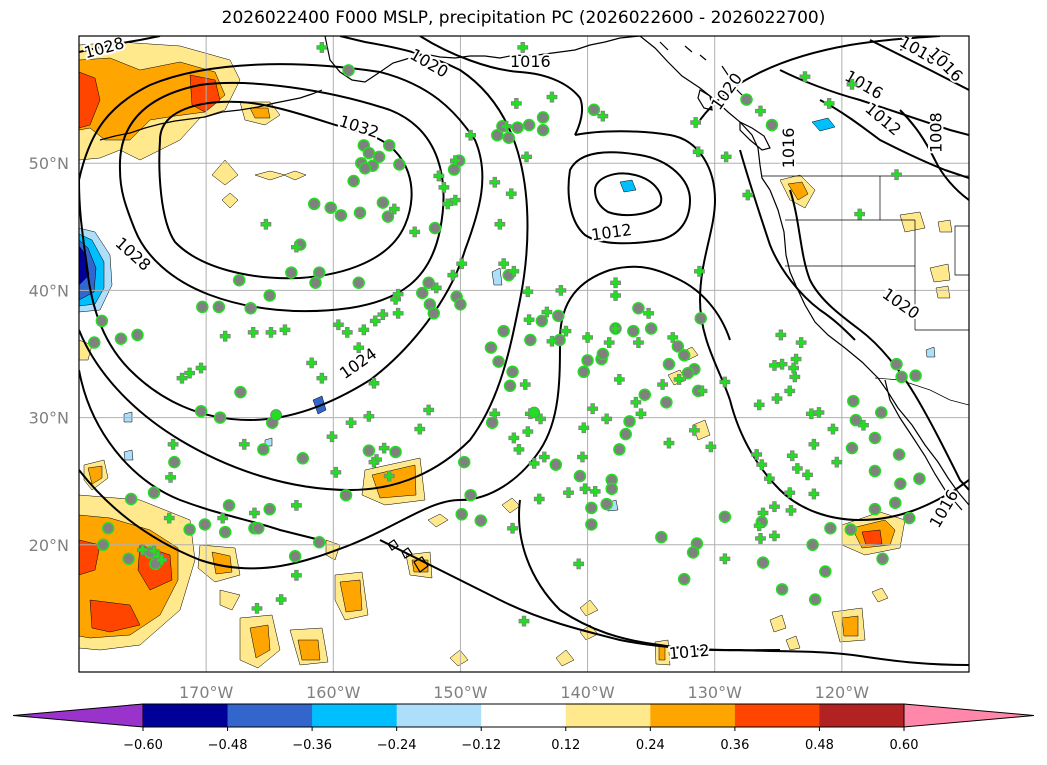 The image size is (1047, 765). Describe the element at coordinates (49, 545) in the screenshot. I see `lat-tick-label: 20°N` at that location.